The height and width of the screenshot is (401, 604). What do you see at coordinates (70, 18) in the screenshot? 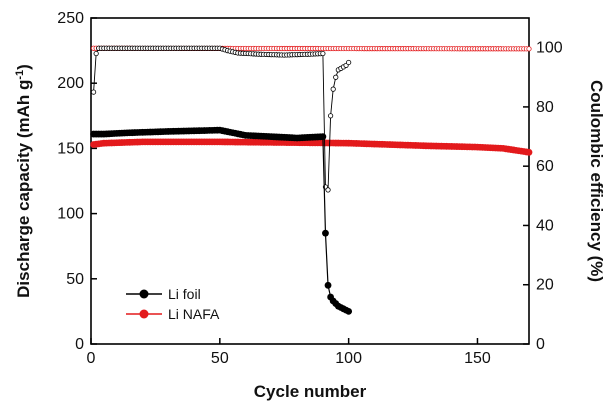
I see `y-left-tick-label: 250` at bounding box center [70, 18].